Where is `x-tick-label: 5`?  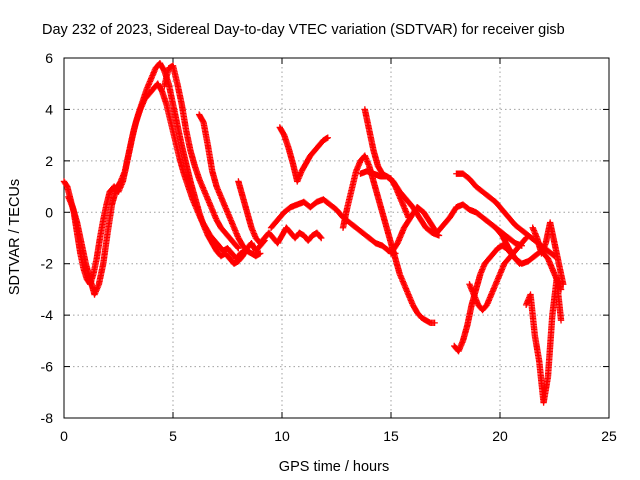 x-tick-label: 5 is located at coordinates (173, 436).